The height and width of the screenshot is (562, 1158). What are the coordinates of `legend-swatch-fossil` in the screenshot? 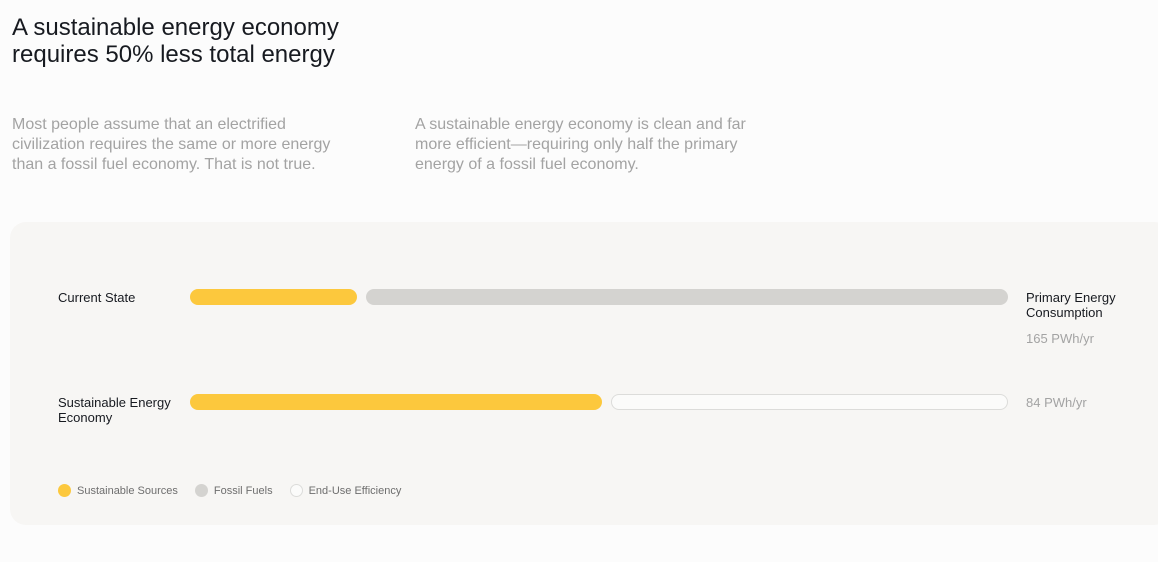 It's located at (201, 490).